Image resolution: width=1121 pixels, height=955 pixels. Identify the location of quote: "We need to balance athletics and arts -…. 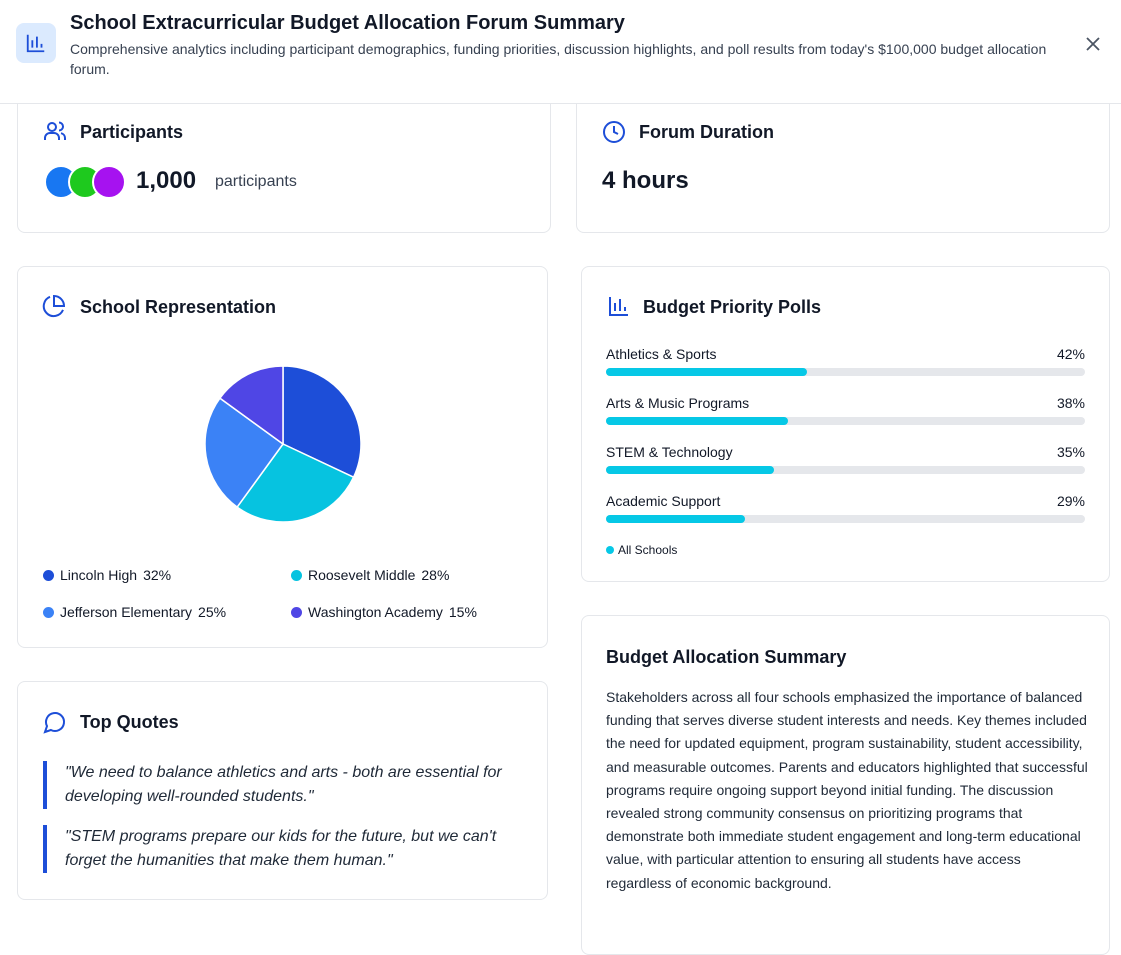
(289, 785).